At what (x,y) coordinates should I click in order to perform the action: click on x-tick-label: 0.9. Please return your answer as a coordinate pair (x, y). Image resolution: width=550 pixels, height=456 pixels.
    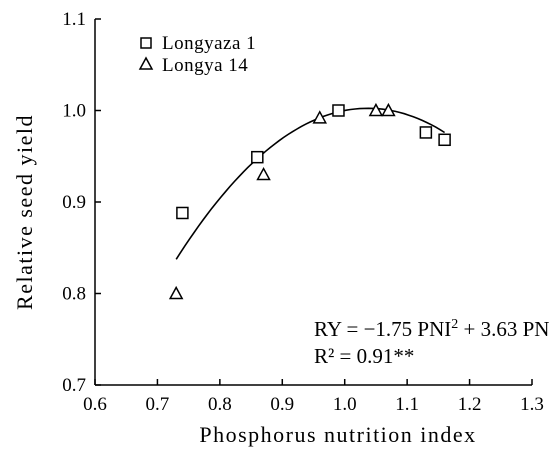
    Looking at the image, I should click on (282, 404).